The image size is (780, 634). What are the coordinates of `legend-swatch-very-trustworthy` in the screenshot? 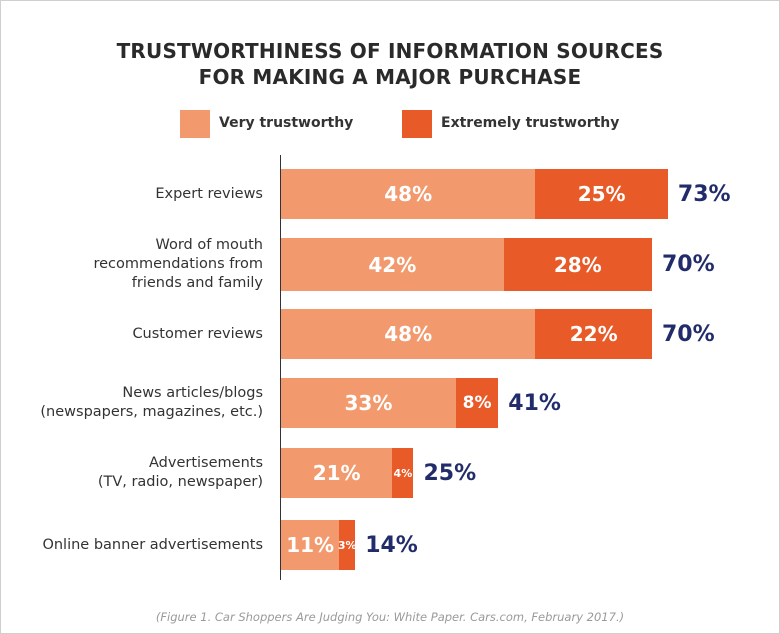 It's located at (195, 124).